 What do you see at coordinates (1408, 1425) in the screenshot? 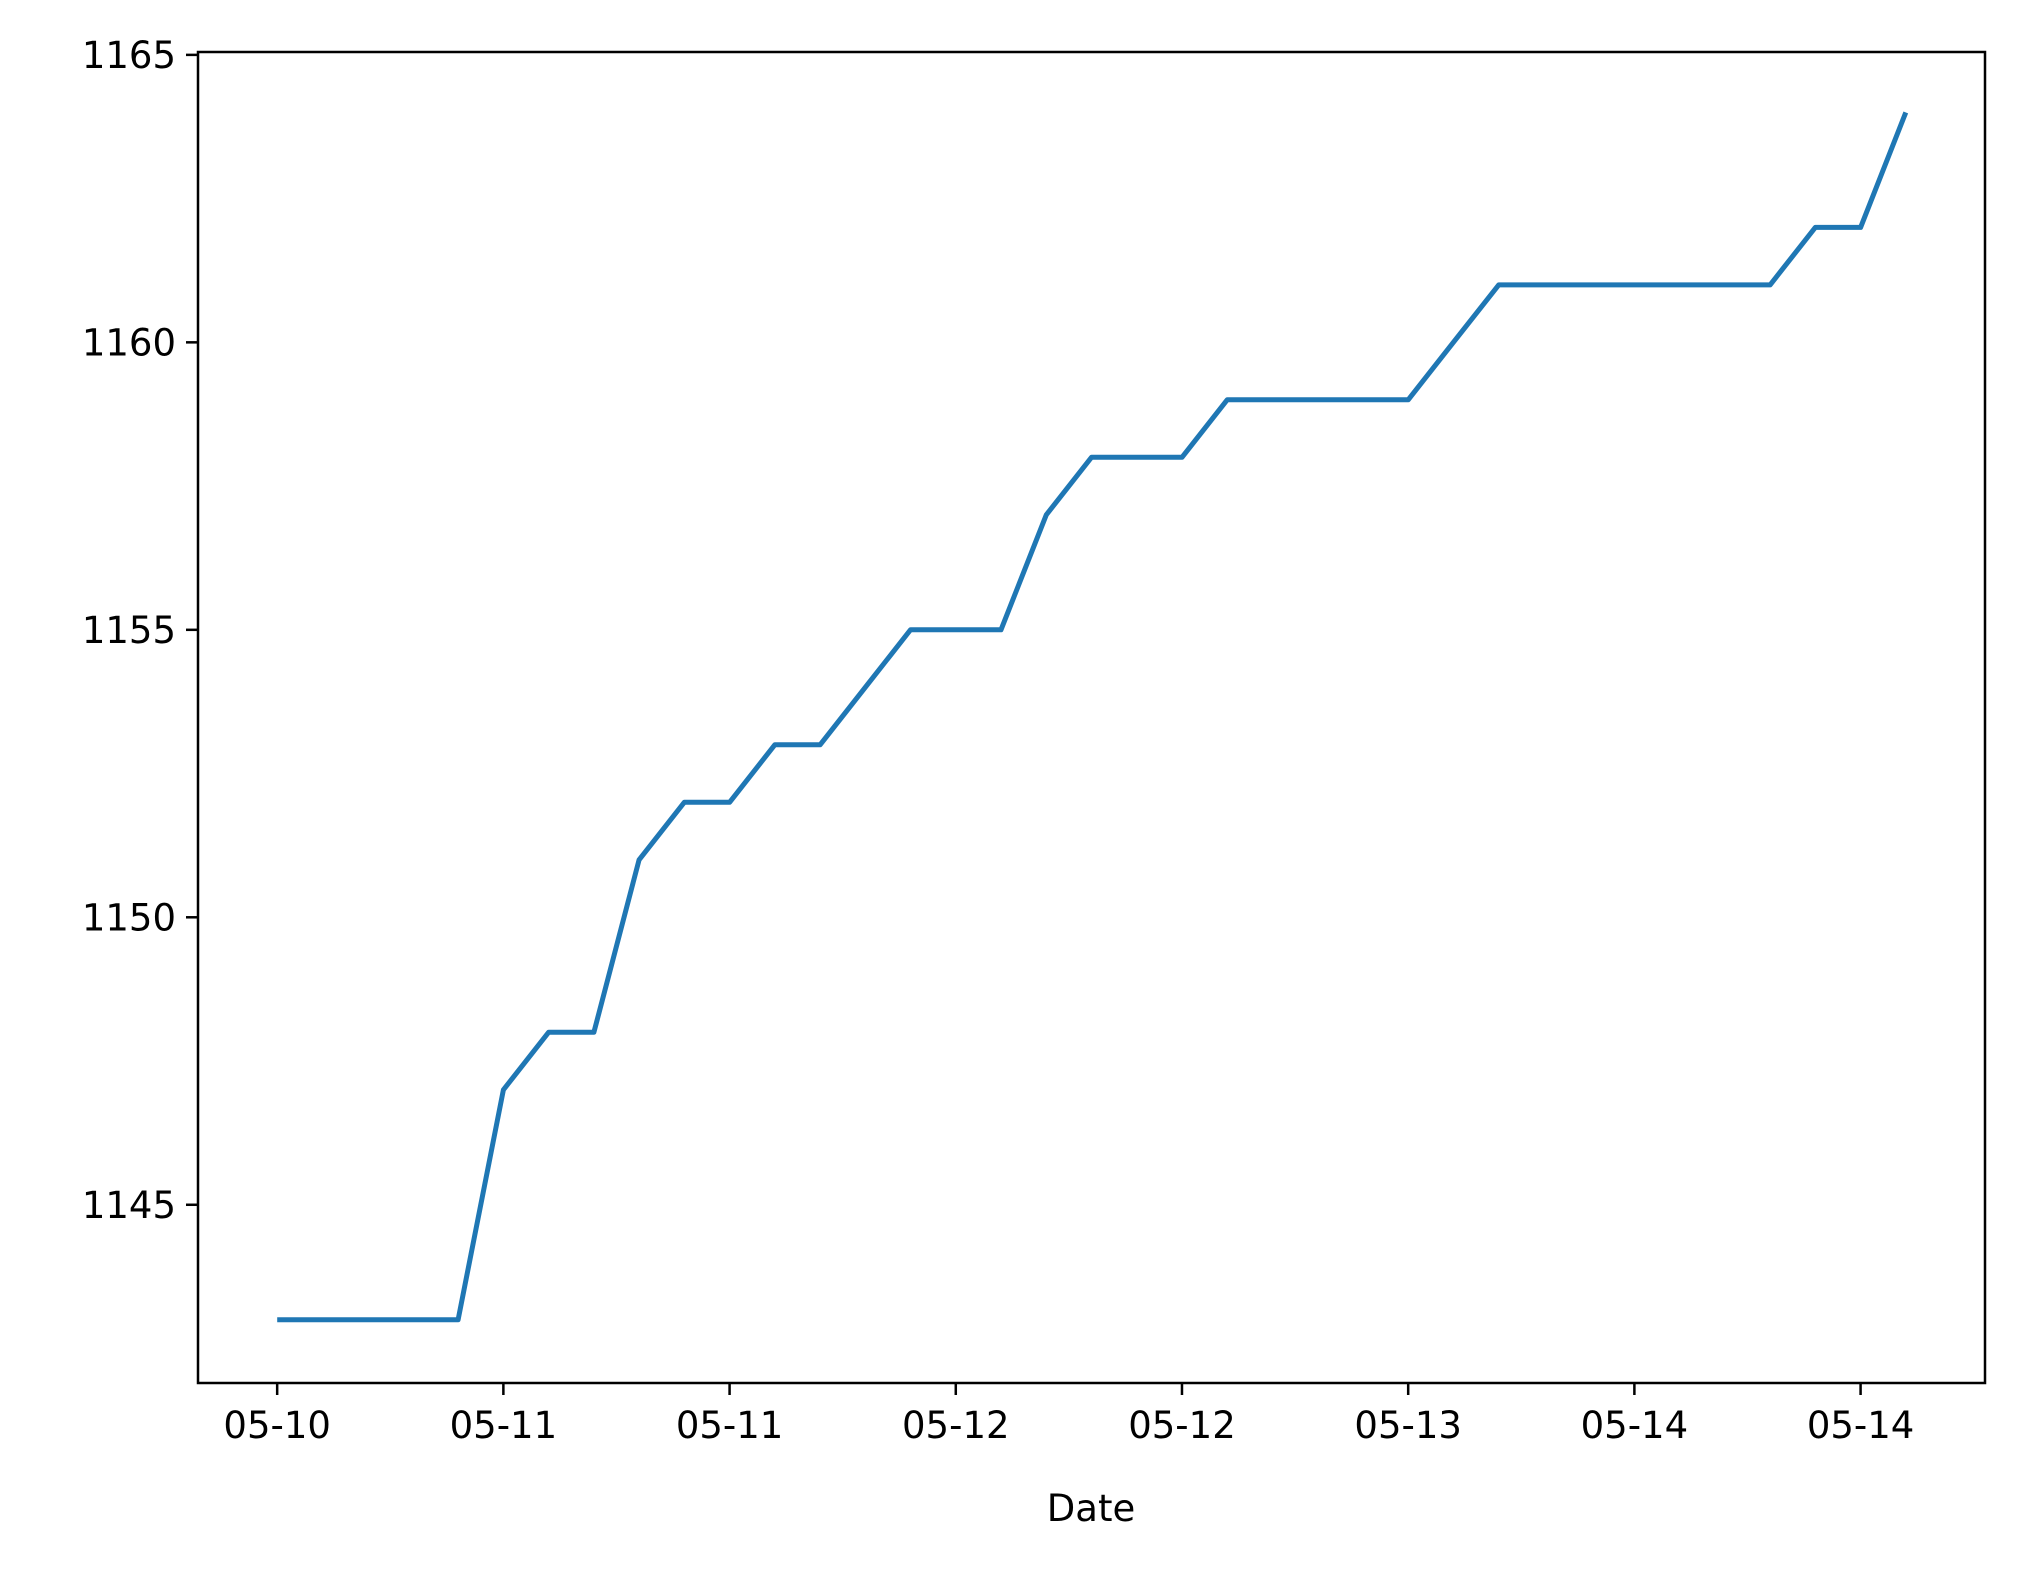
I see `x-tick-label: 05-13` at bounding box center [1408, 1425].